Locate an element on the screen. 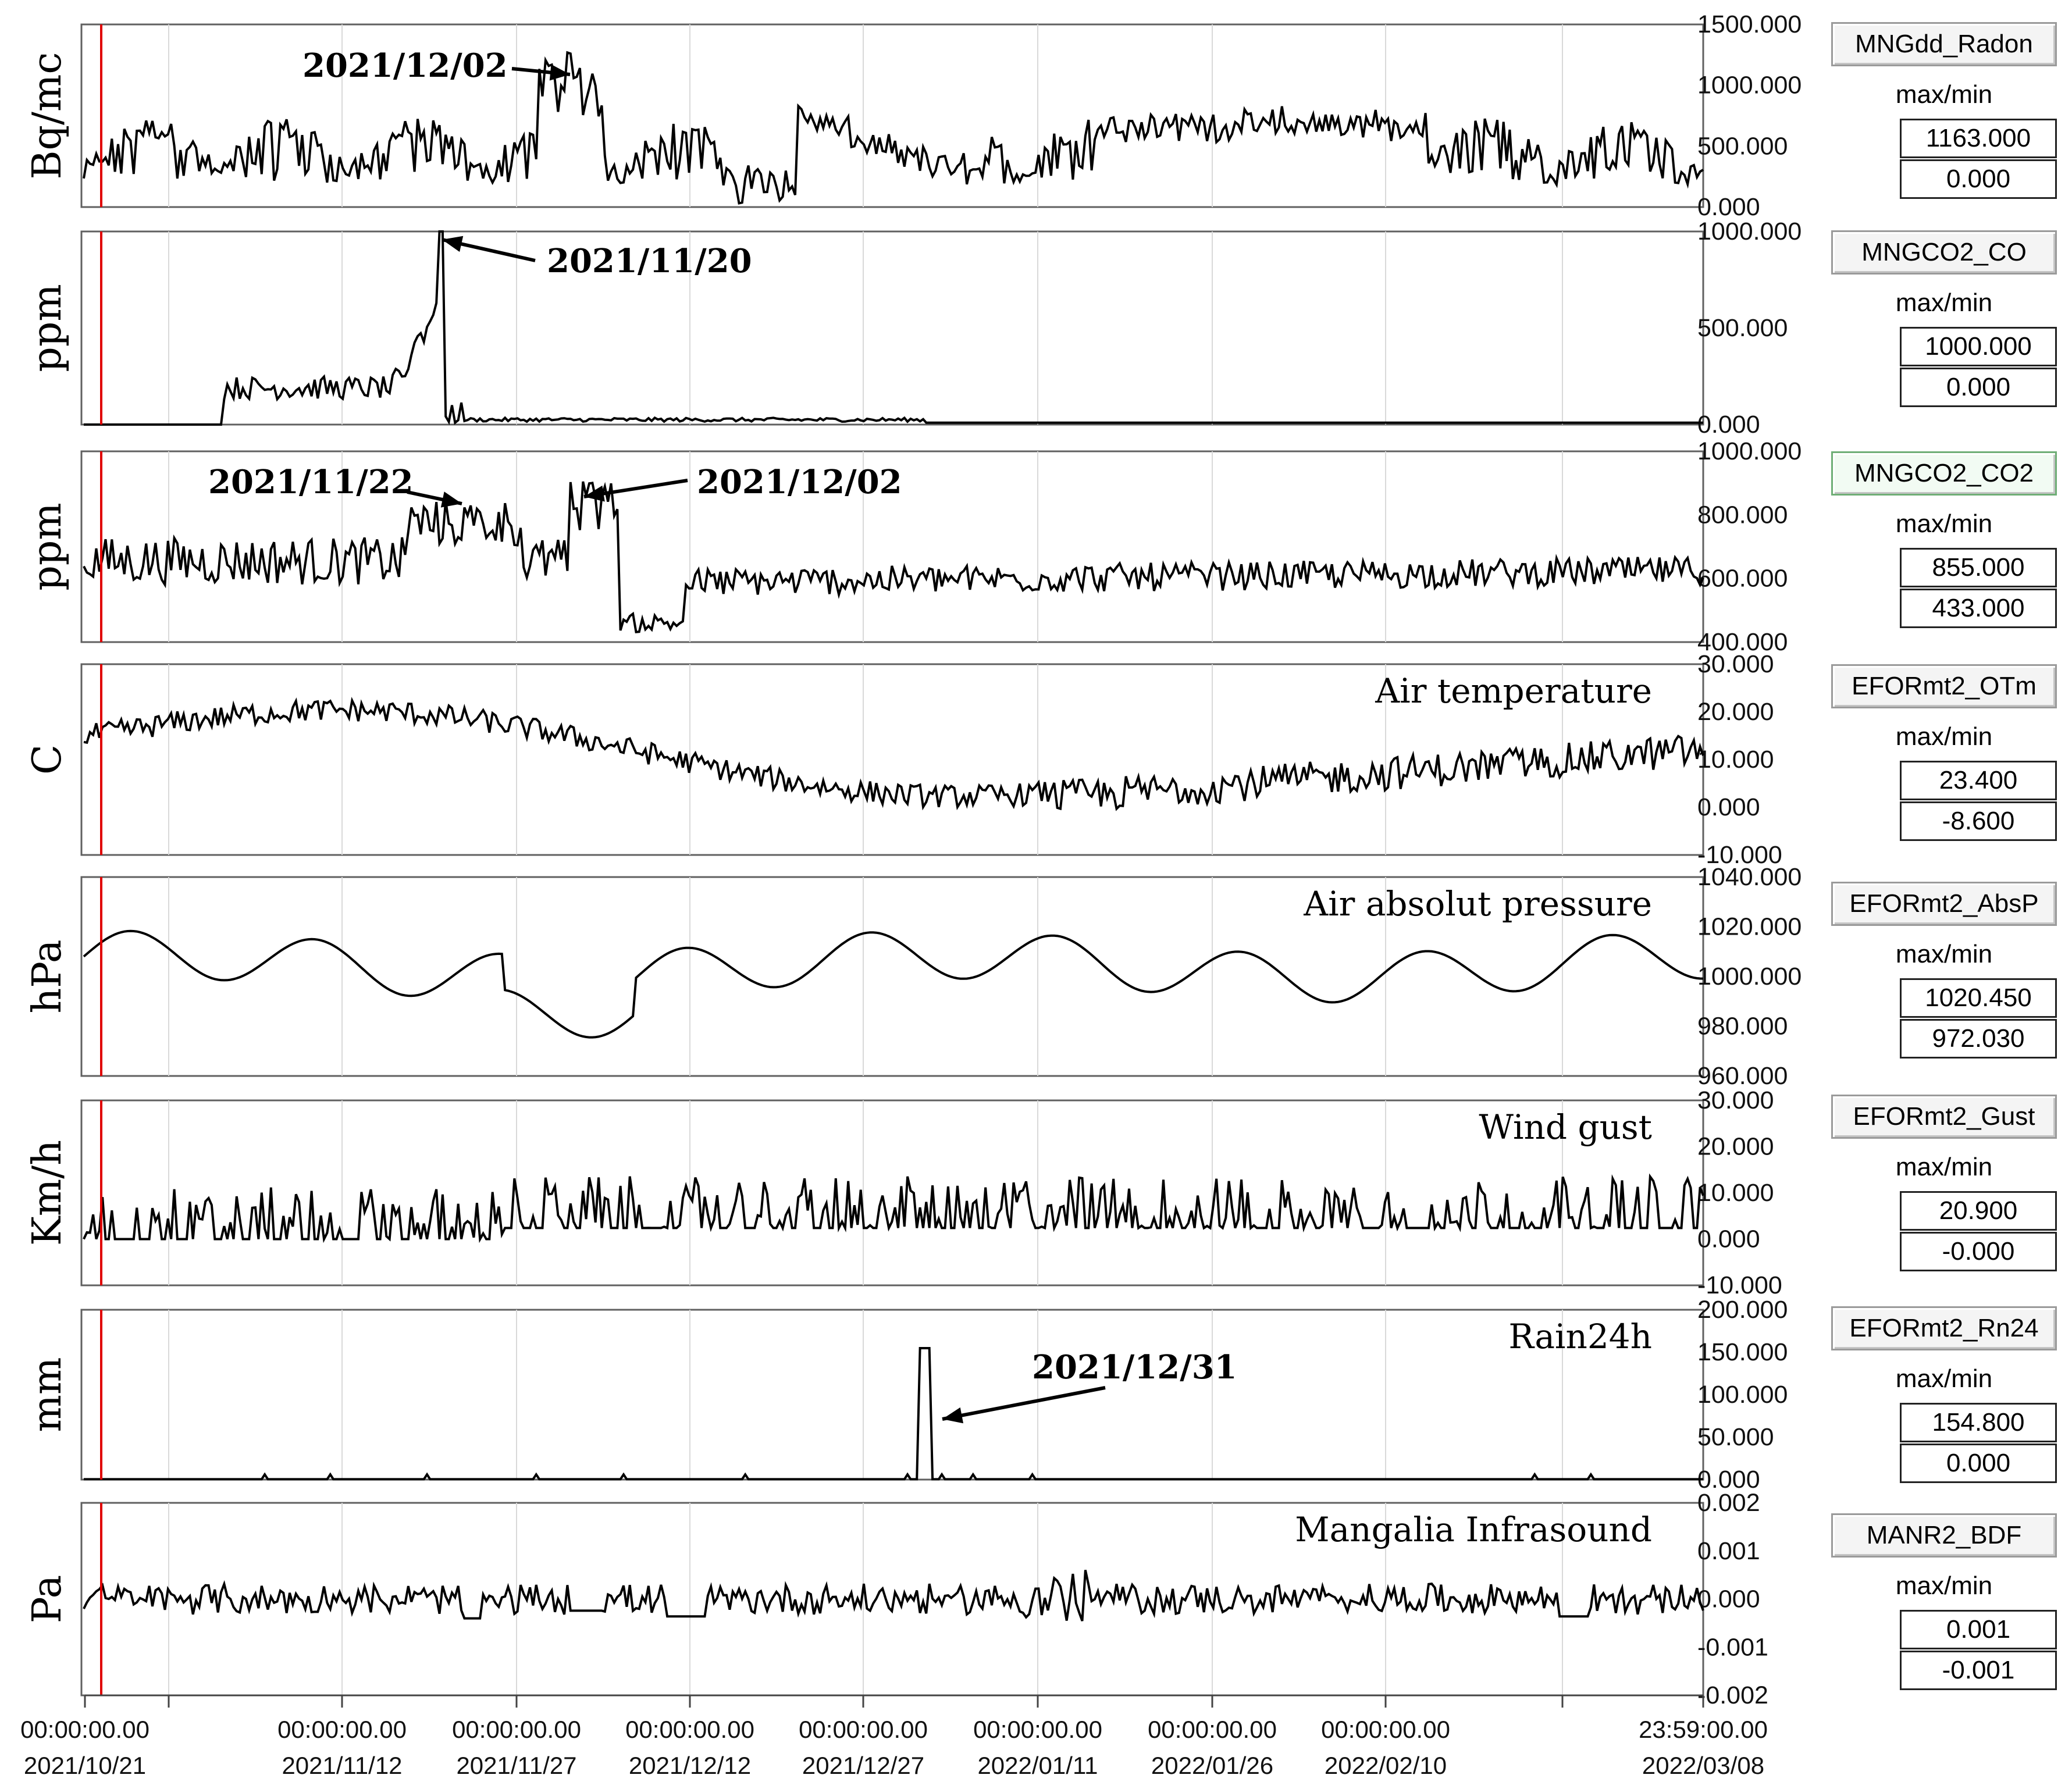  rain-frame is located at coordinates (892, 1395).